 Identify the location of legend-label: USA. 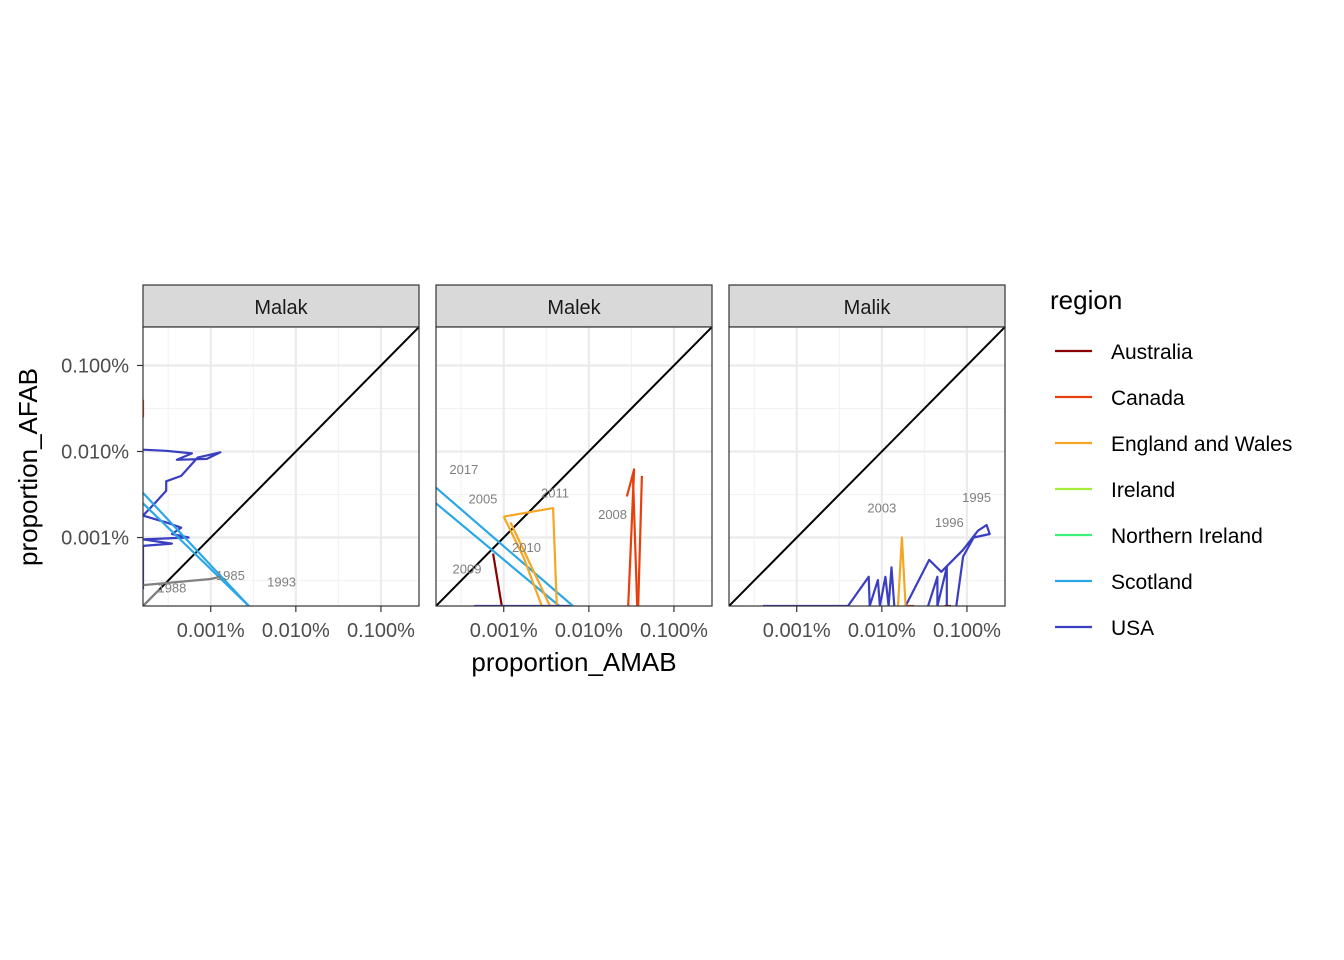
(1132, 628).